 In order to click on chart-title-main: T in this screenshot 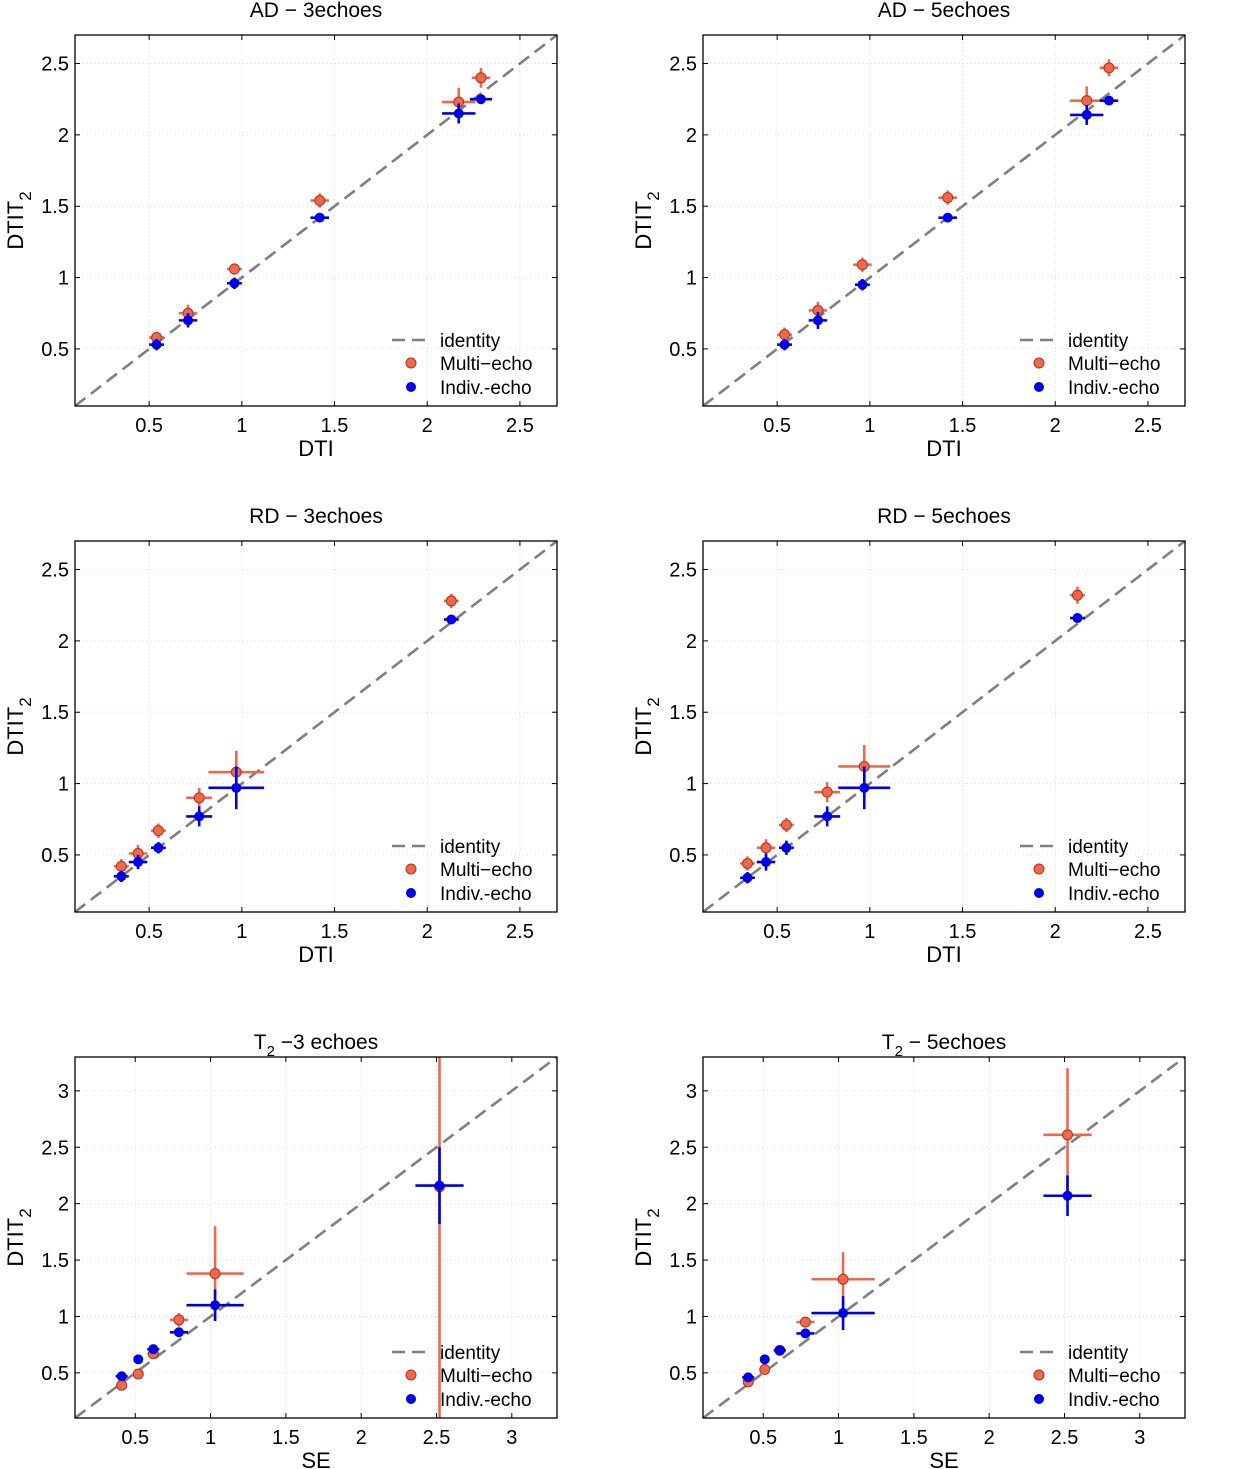, I will do `click(888, 1042)`.